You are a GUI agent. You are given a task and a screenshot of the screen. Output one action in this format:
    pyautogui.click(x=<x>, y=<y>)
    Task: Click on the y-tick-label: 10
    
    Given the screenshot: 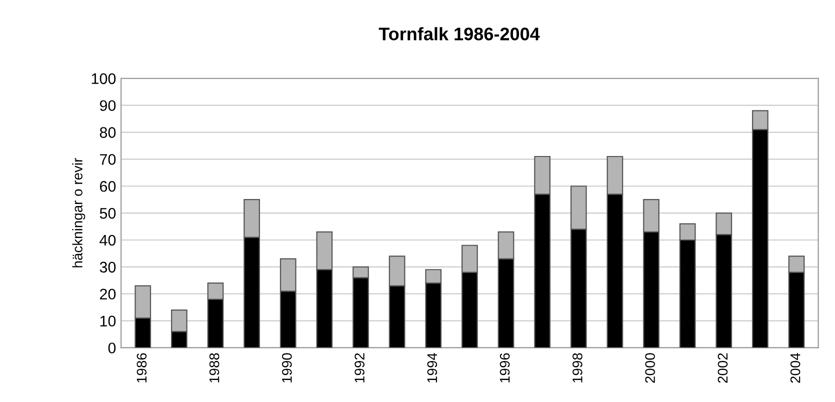 What is the action you would take?
    pyautogui.click(x=108, y=321)
    